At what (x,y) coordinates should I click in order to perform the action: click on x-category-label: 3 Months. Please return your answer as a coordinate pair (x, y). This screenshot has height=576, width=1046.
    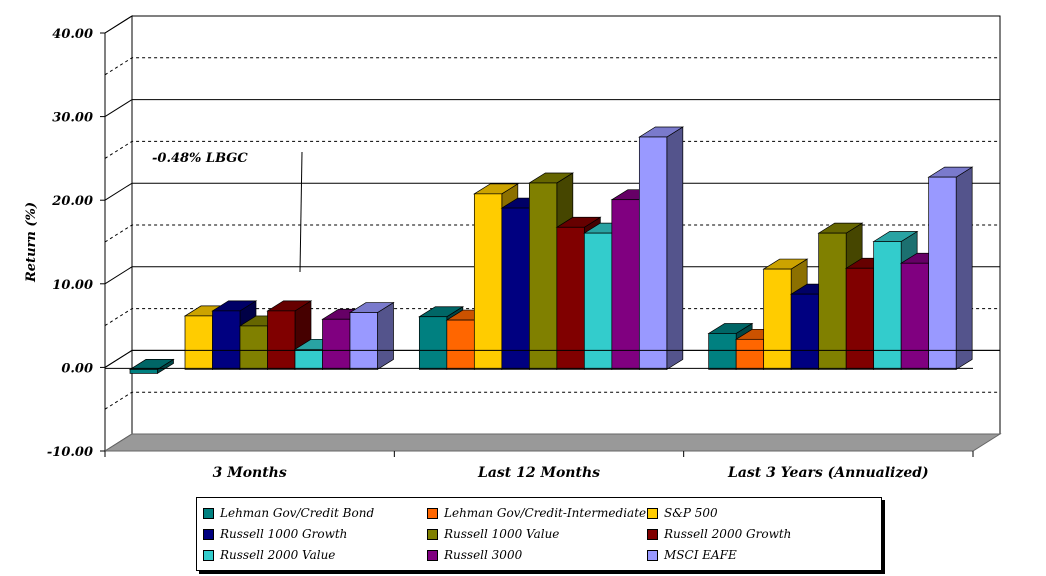
    Looking at the image, I should click on (250, 473).